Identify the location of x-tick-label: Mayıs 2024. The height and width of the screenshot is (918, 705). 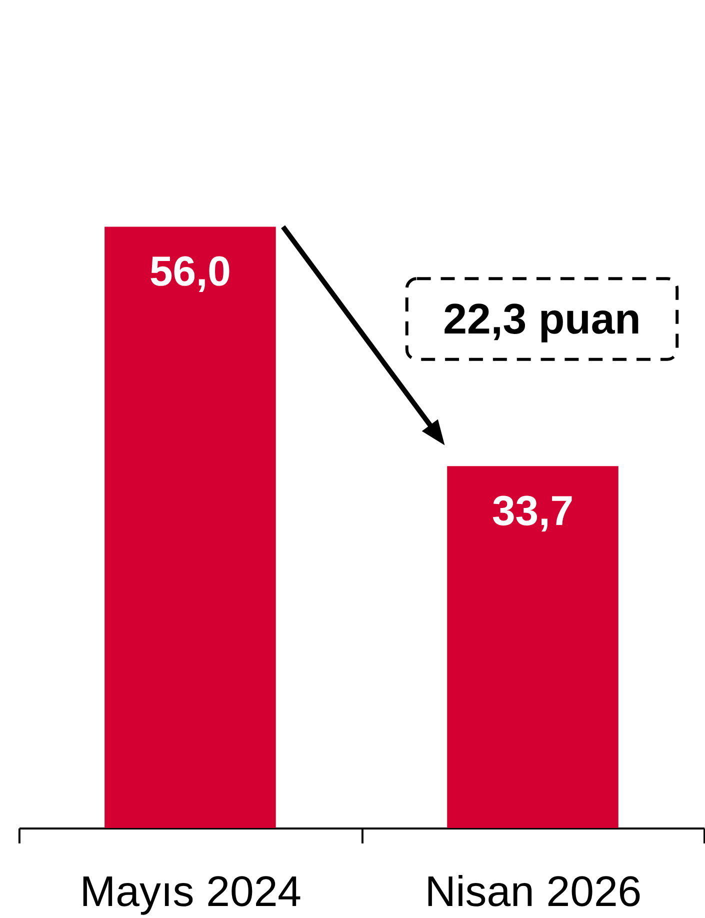
(191, 892).